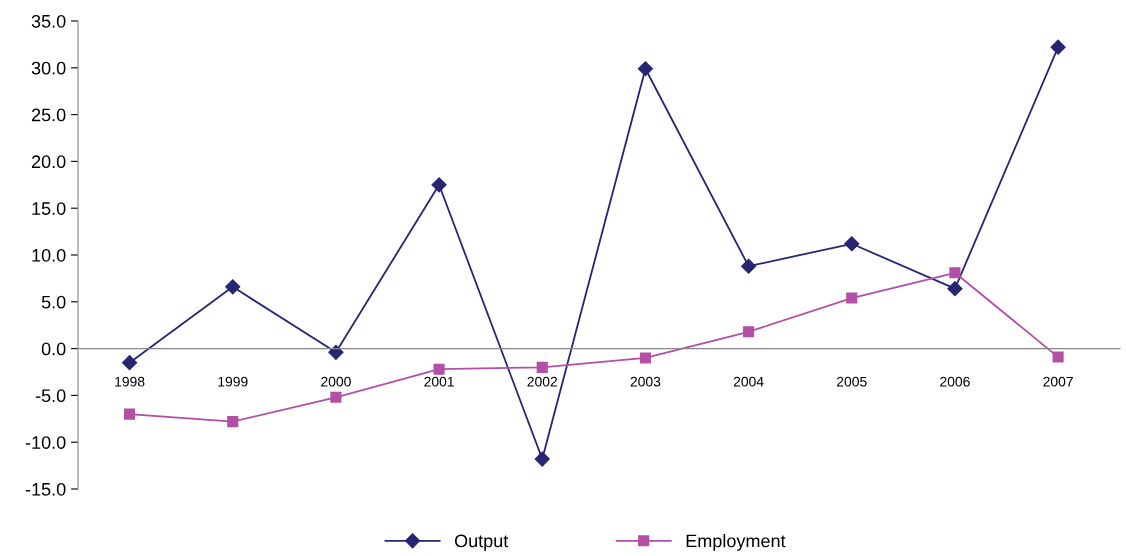 This screenshot has height=556, width=1126. I want to click on x-tick-label: 2006, so click(955, 381).